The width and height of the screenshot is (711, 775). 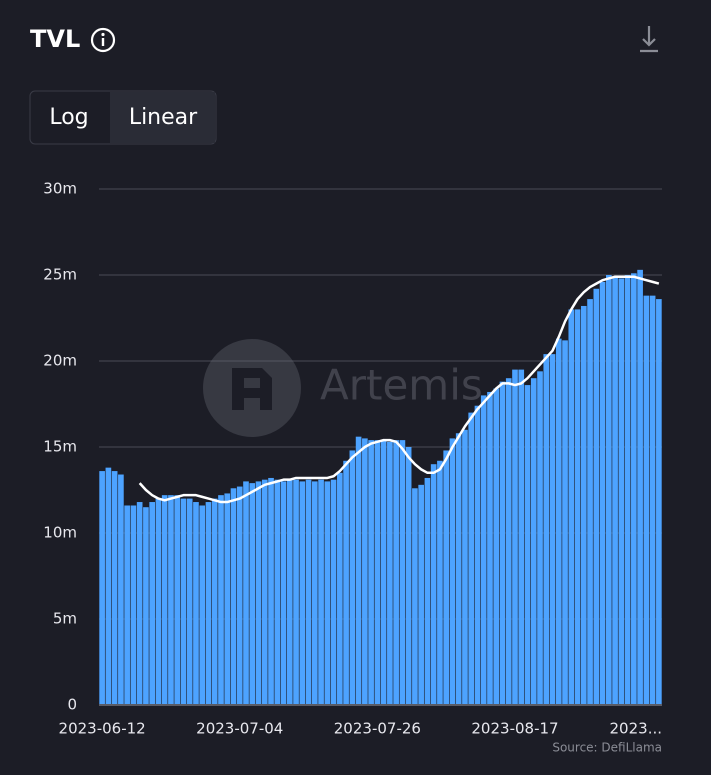 I want to click on x-tick-label: 2023-06-12, so click(x=102, y=729).